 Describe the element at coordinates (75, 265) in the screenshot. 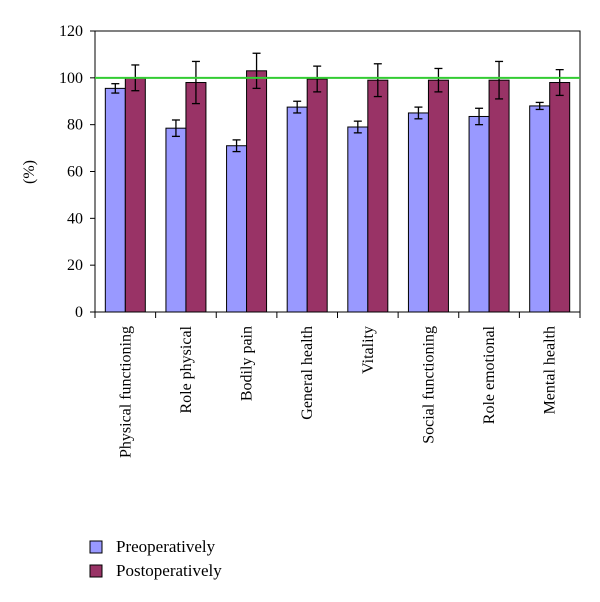

I see `y-tick-label: 20` at that location.